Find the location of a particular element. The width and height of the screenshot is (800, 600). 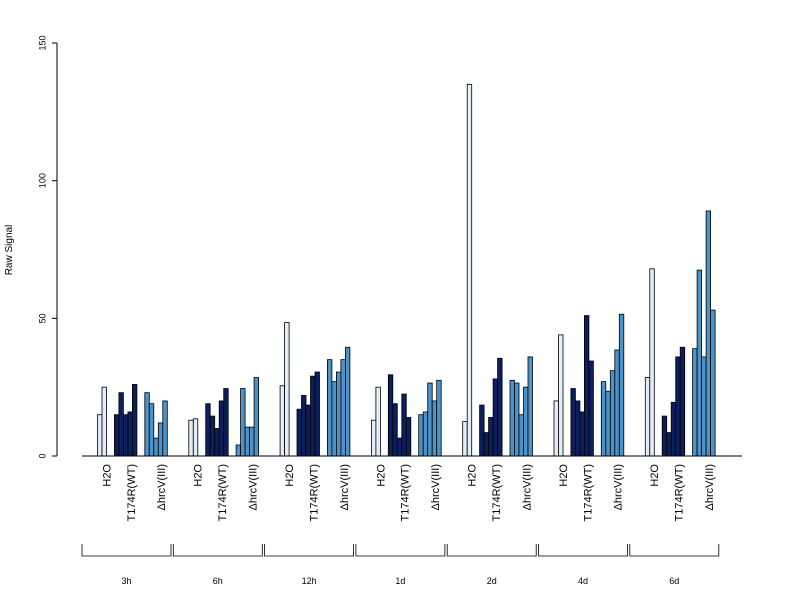

time-brackets: 3h 6h 12h 1d 2d 4d 6d is located at coordinates (400, 565).